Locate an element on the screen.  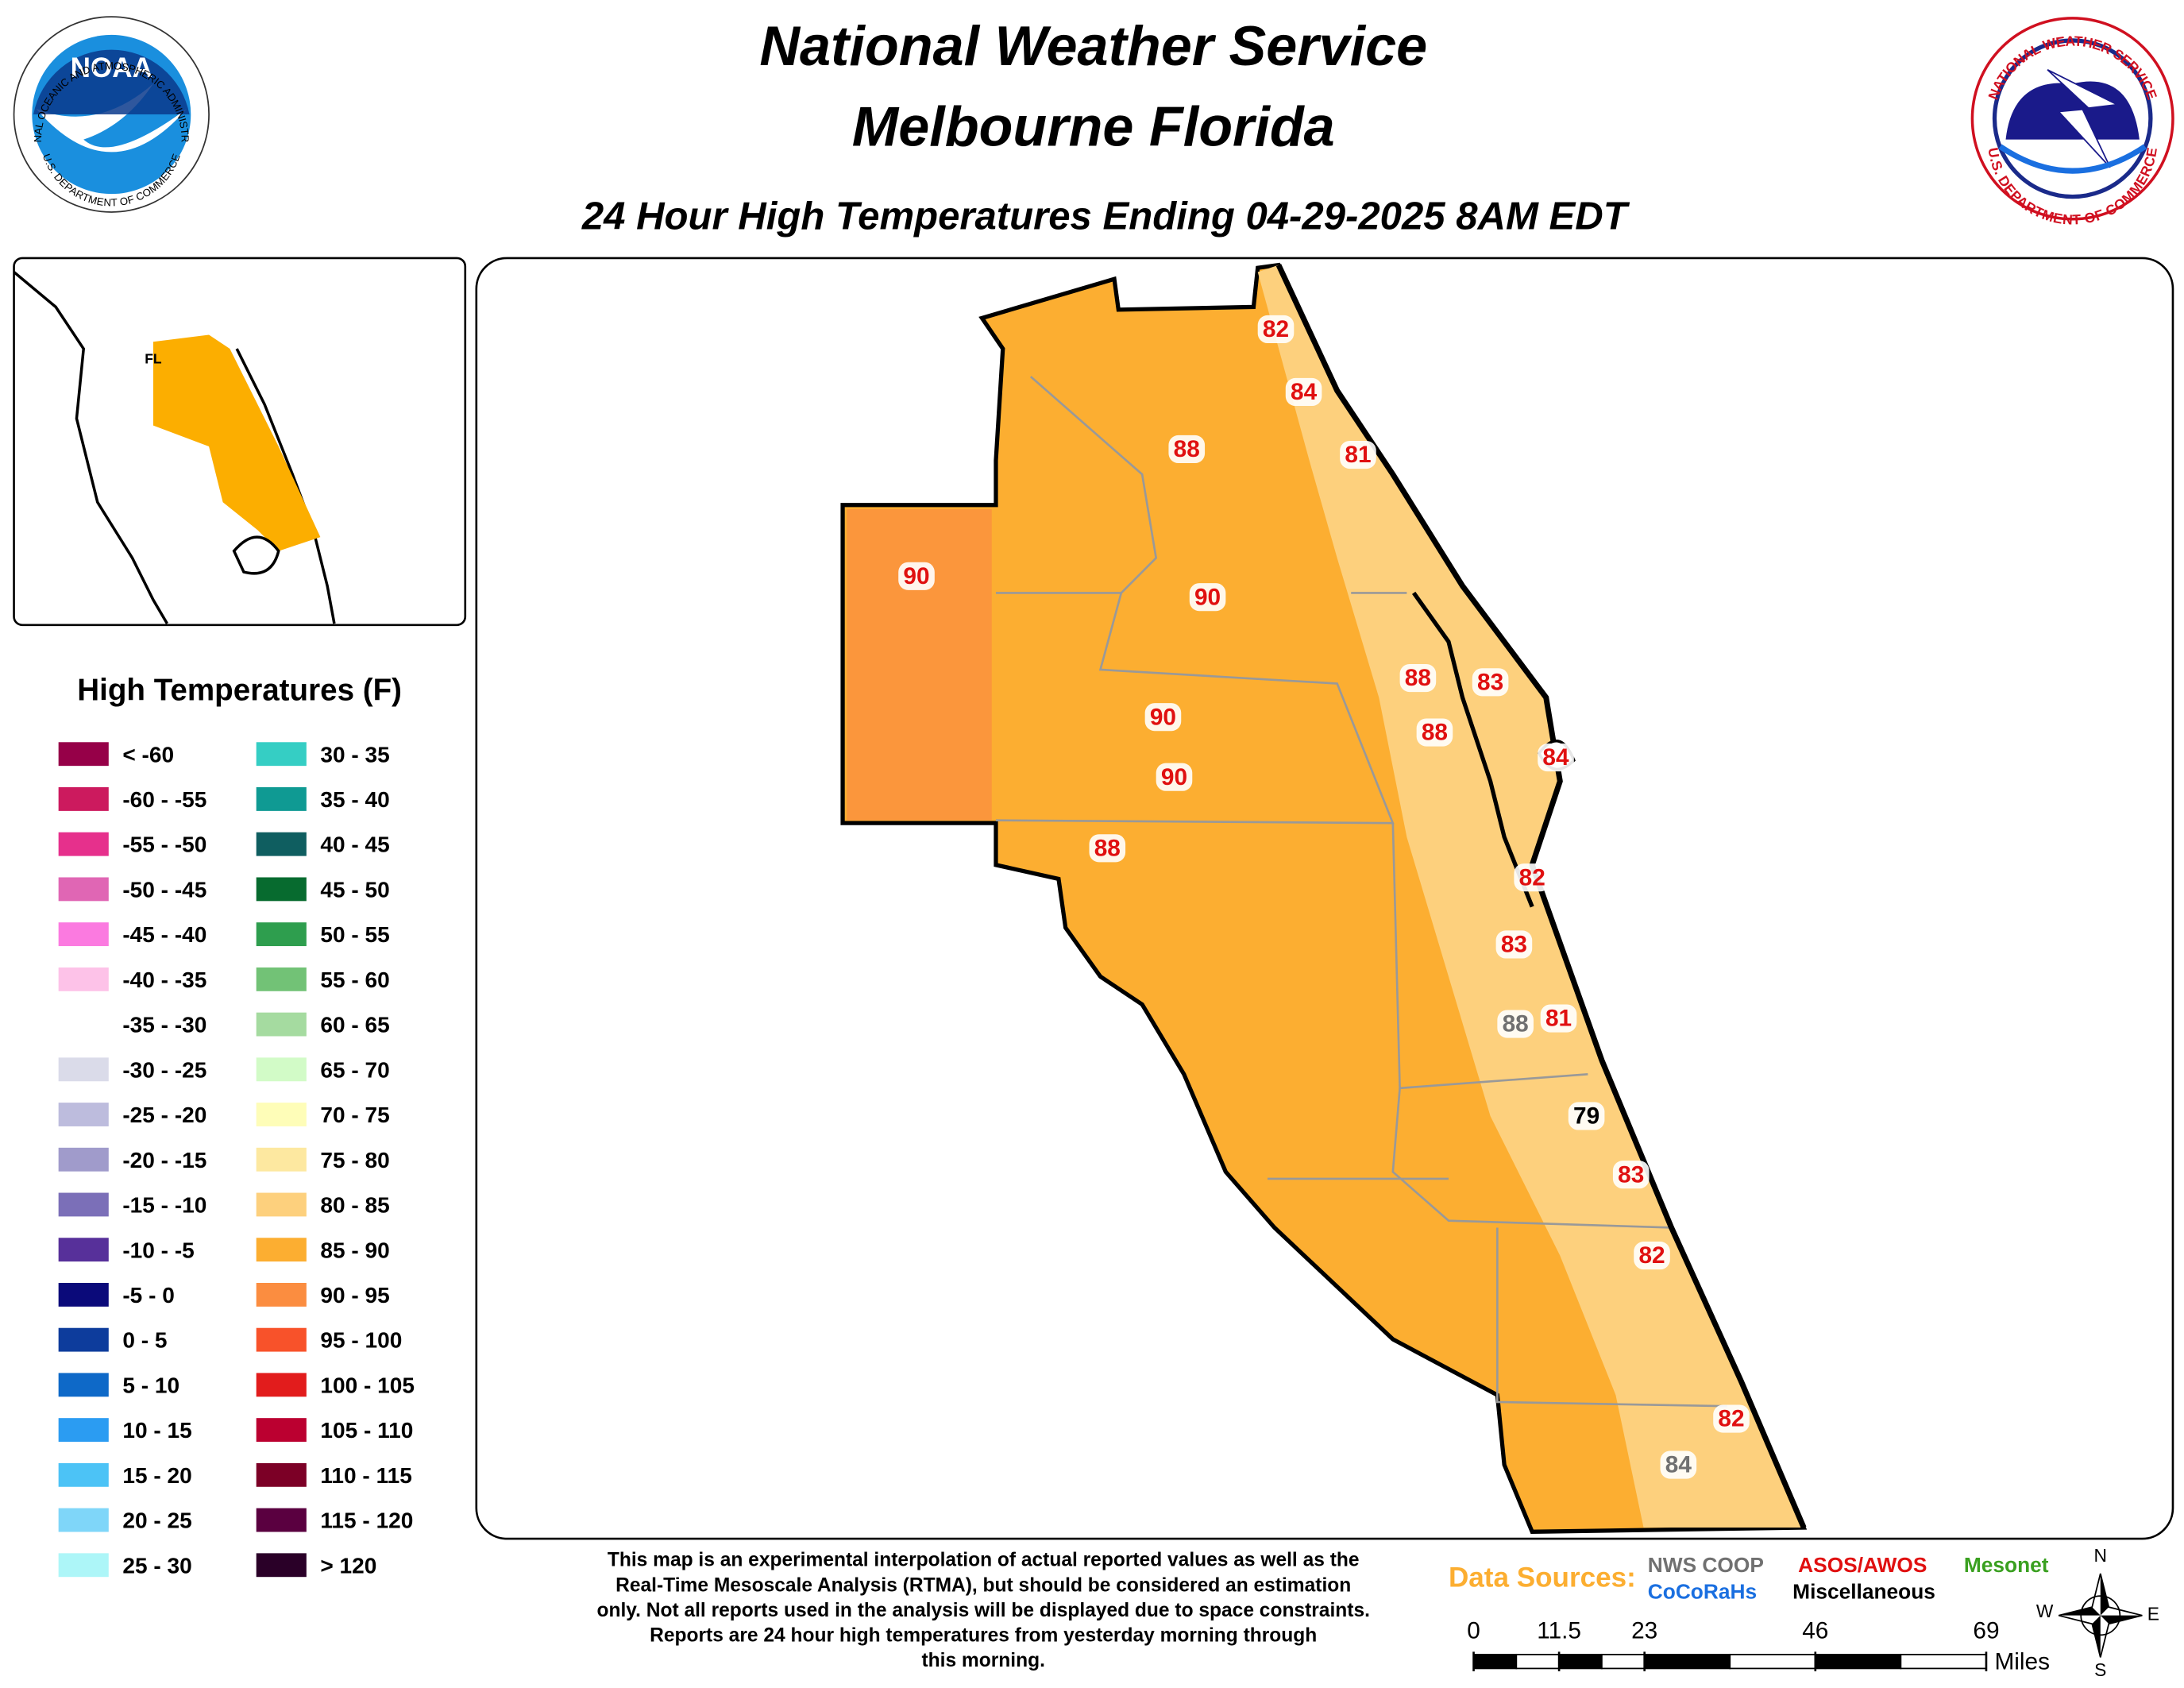
legend-label: -15 - -10 is located at coordinates (164, 1206).